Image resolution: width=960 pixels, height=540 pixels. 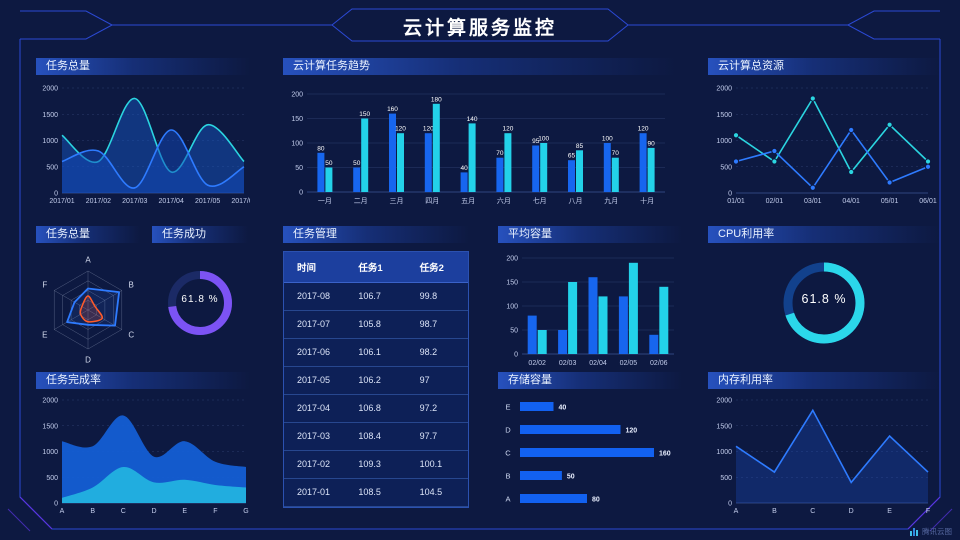 What do you see at coordinates (134, 201) in the screenshot?
I see `svg-text: 2017/03` at bounding box center [134, 201].